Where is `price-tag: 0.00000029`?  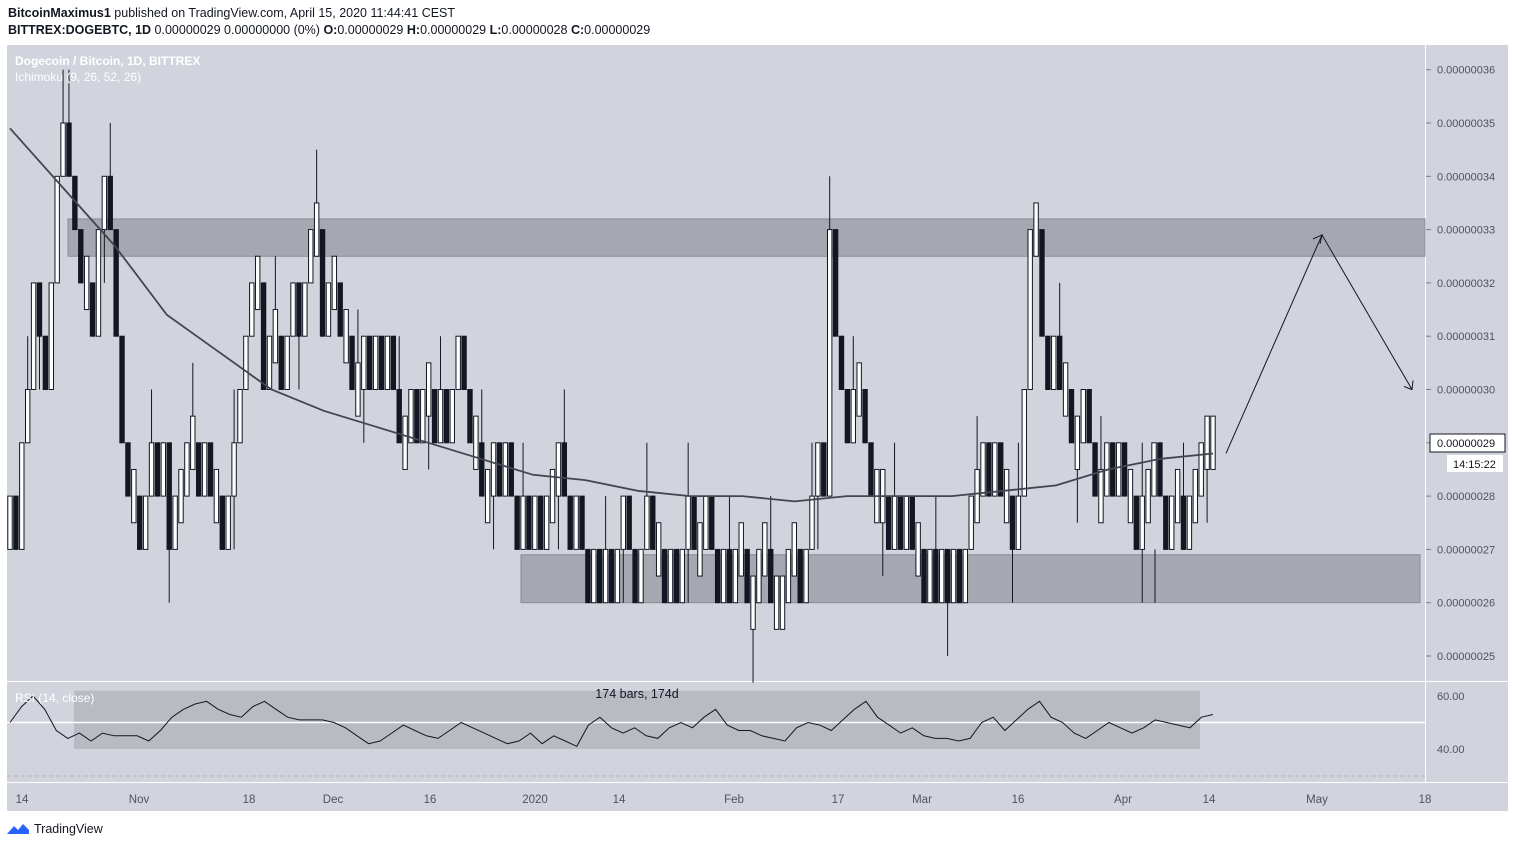
price-tag: 0.00000029 is located at coordinates (1466, 444).